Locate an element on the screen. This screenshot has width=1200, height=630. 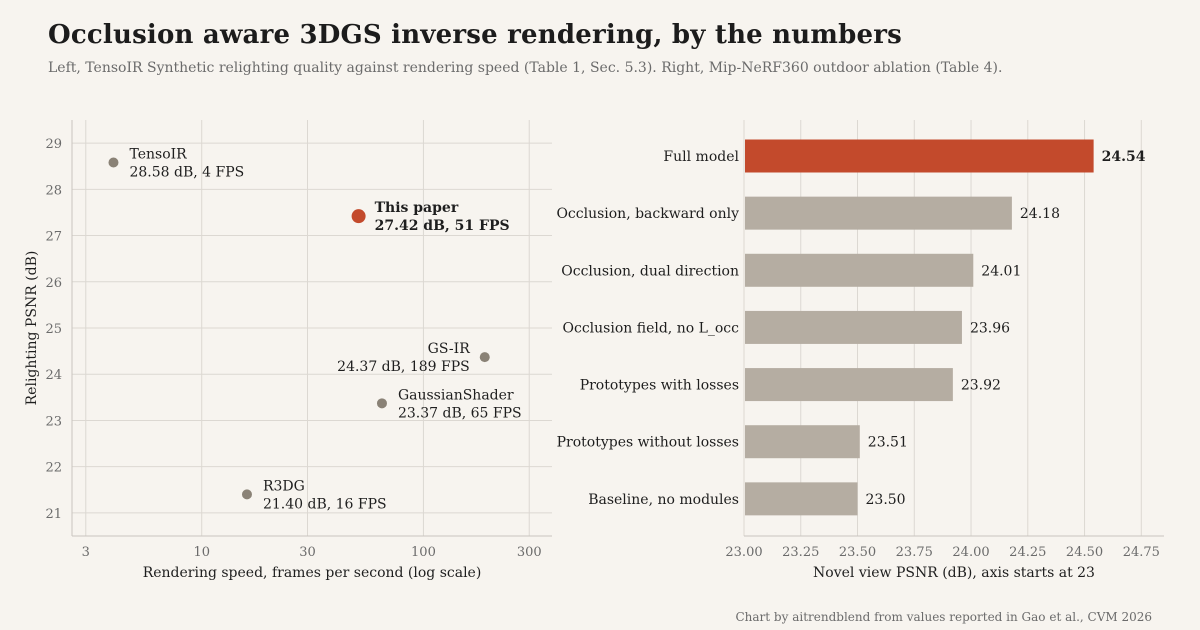
bar-value-label: 24.01 is located at coordinates (1001, 271).